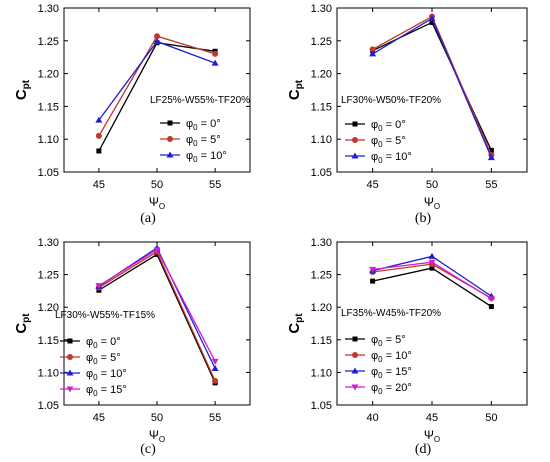 The width and height of the screenshot is (550, 462). What do you see at coordinates (200, 100) in the screenshot?
I see `panel-annotation: LF25%-W55%-TF20%` at bounding box center [200, 100].